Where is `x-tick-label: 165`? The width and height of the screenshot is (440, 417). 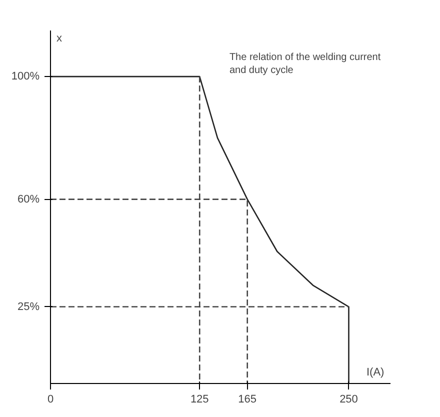 x-tick-label: 165 is located at coordinates (247, 400).